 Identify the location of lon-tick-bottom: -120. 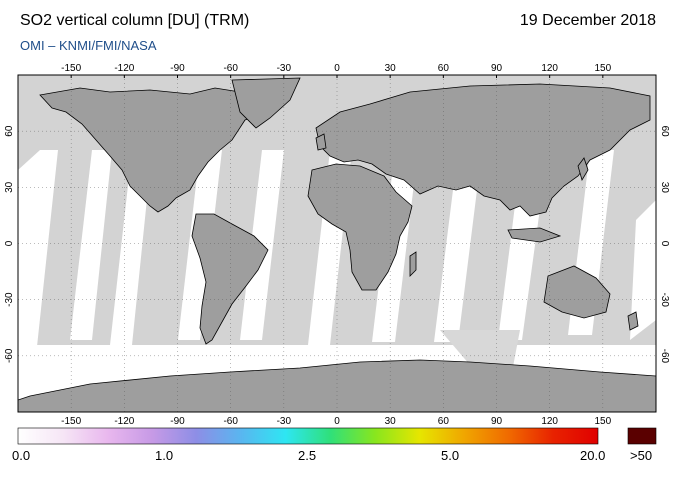
(124, 421).